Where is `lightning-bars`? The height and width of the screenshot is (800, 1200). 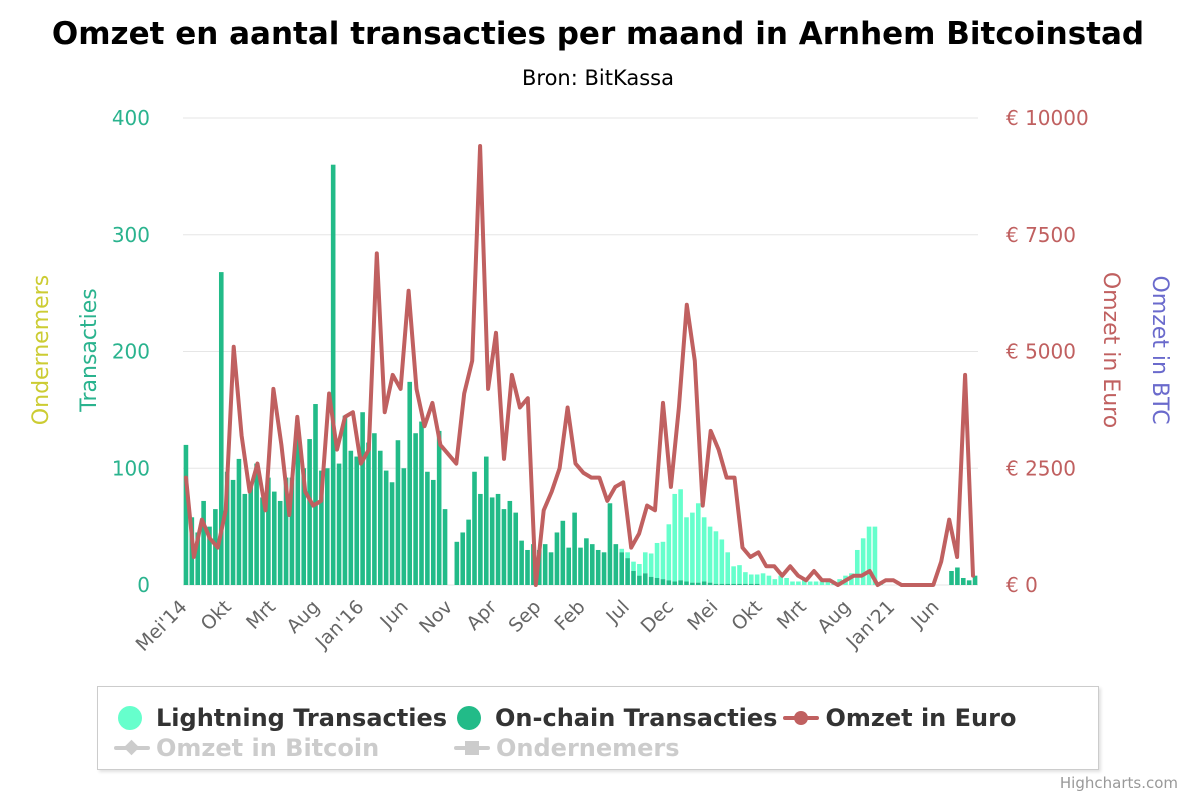
lightning-bars is located at coordinates (751, 537).